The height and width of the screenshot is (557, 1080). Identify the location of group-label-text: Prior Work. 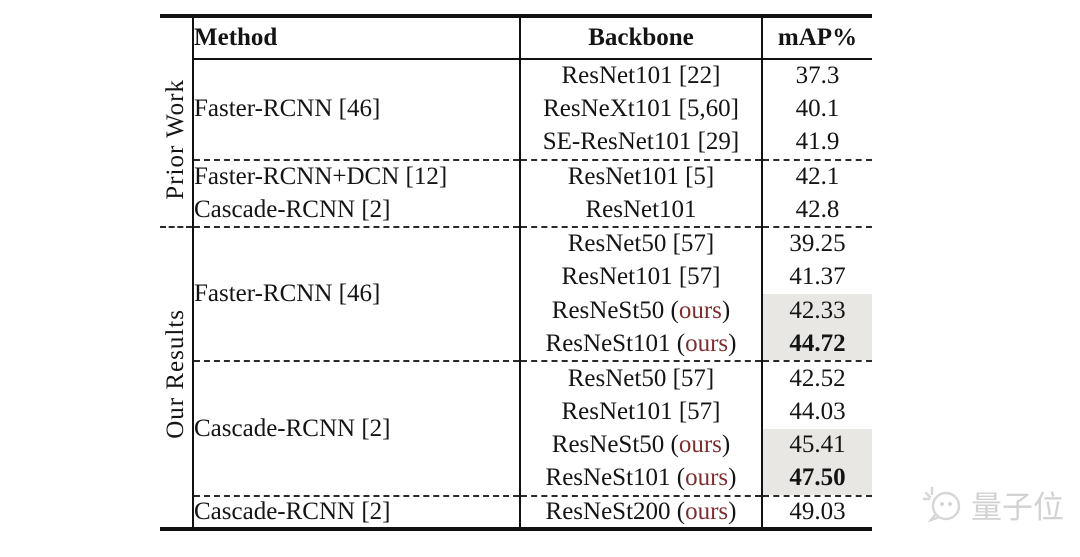
(175, 139).